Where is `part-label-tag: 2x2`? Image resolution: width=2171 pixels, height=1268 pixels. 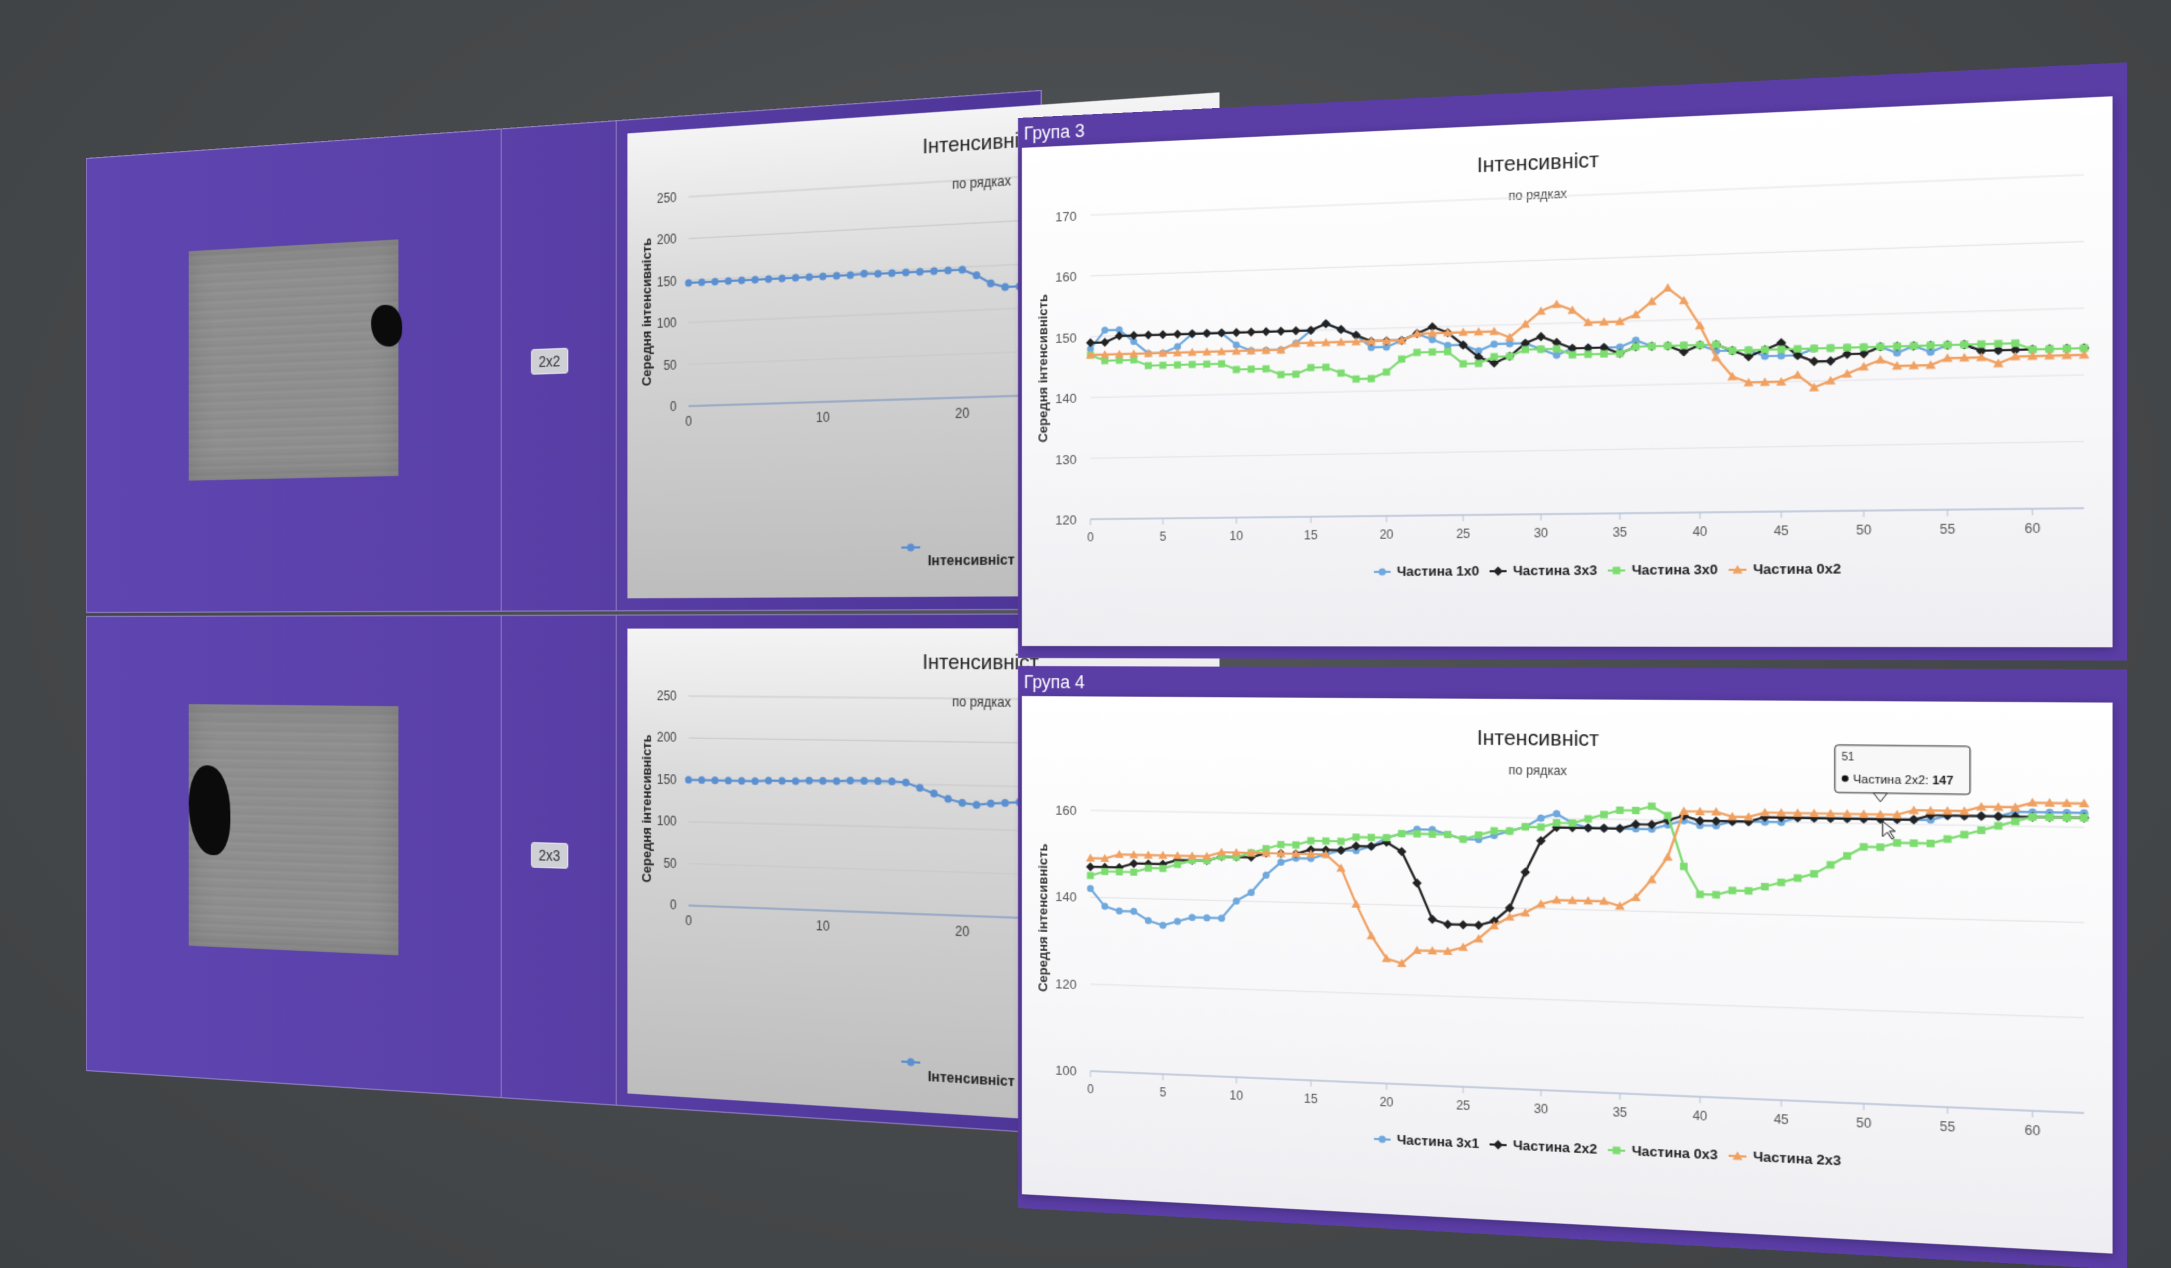 part-label-tag: 2x2 is located at coordinates (549, 361).